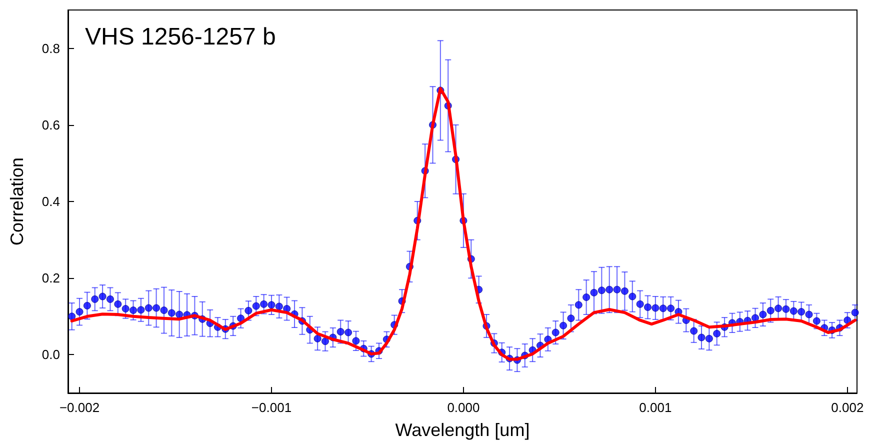  Describe the element at coordinates (79, 407) in the screenshot. I see `x-tick-label: −0.002` at that location.